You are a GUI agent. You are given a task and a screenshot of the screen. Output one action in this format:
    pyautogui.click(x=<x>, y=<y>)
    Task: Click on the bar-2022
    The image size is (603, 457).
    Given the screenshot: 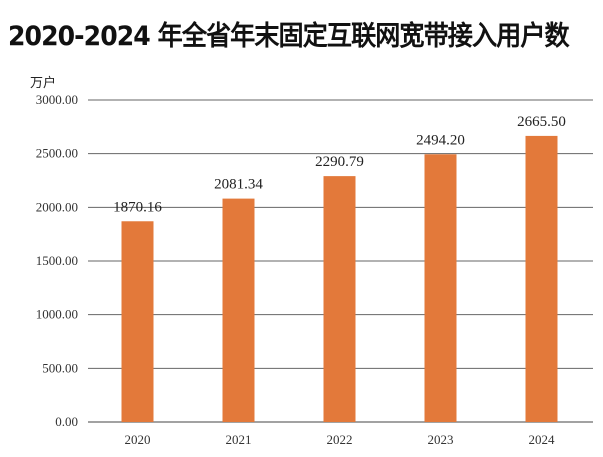 What is the action you would take?
    pyautogui.click(x=339, y=299)
    